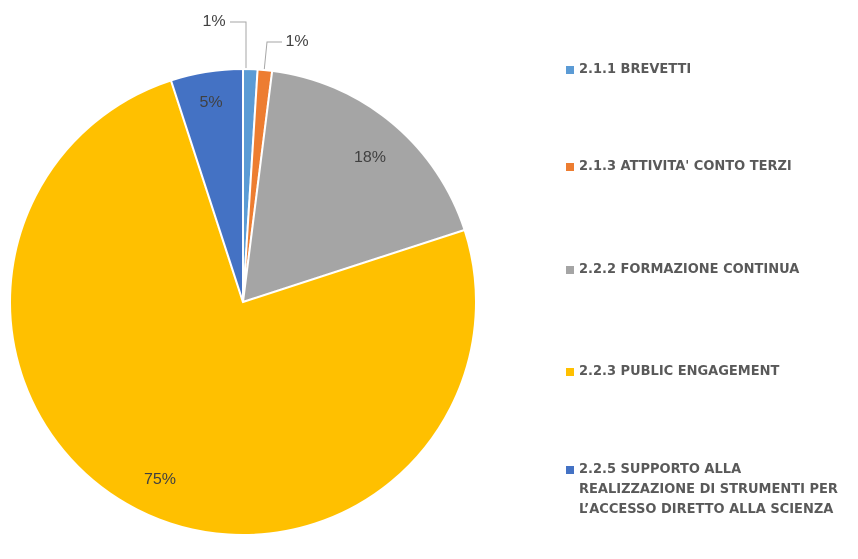 The width and height of the screenshot is (858, 559). I want to click on legend-item: 2.2.2 FORMAZIONE CONTINUA, so click(706, 270).